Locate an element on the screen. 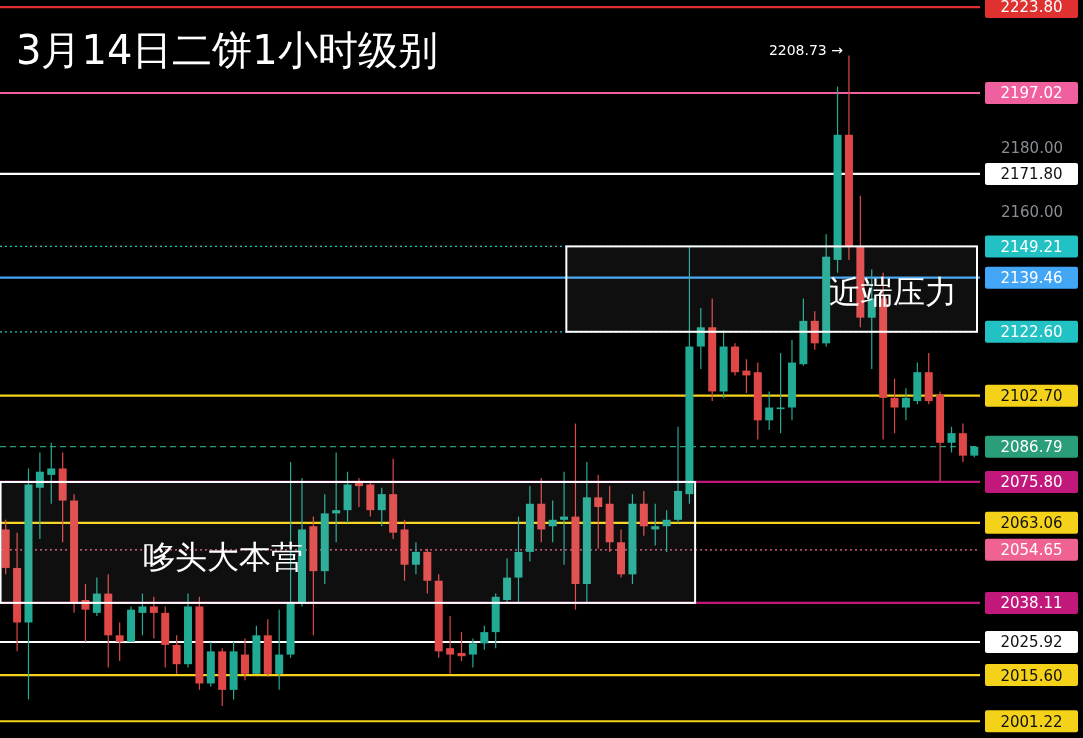 The width and height of the screenshot is (1083, 738). ref-line-label: 2038.11 is located at coordinates (1031, 603).